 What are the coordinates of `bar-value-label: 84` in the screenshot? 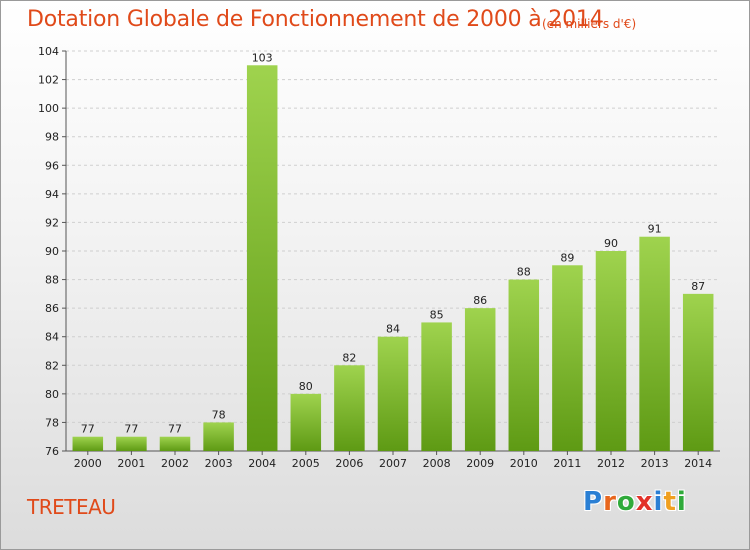 It's located at (393, 329).